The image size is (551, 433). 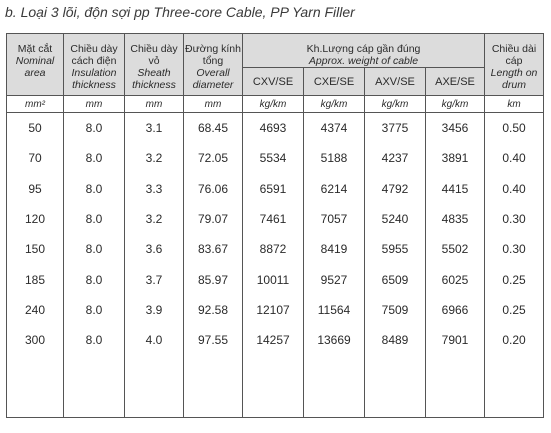 What do you see at coordinates (213, 249) in the screenshot?
I see `cell-diameter: 83.67` at bounding box center [213, 249].